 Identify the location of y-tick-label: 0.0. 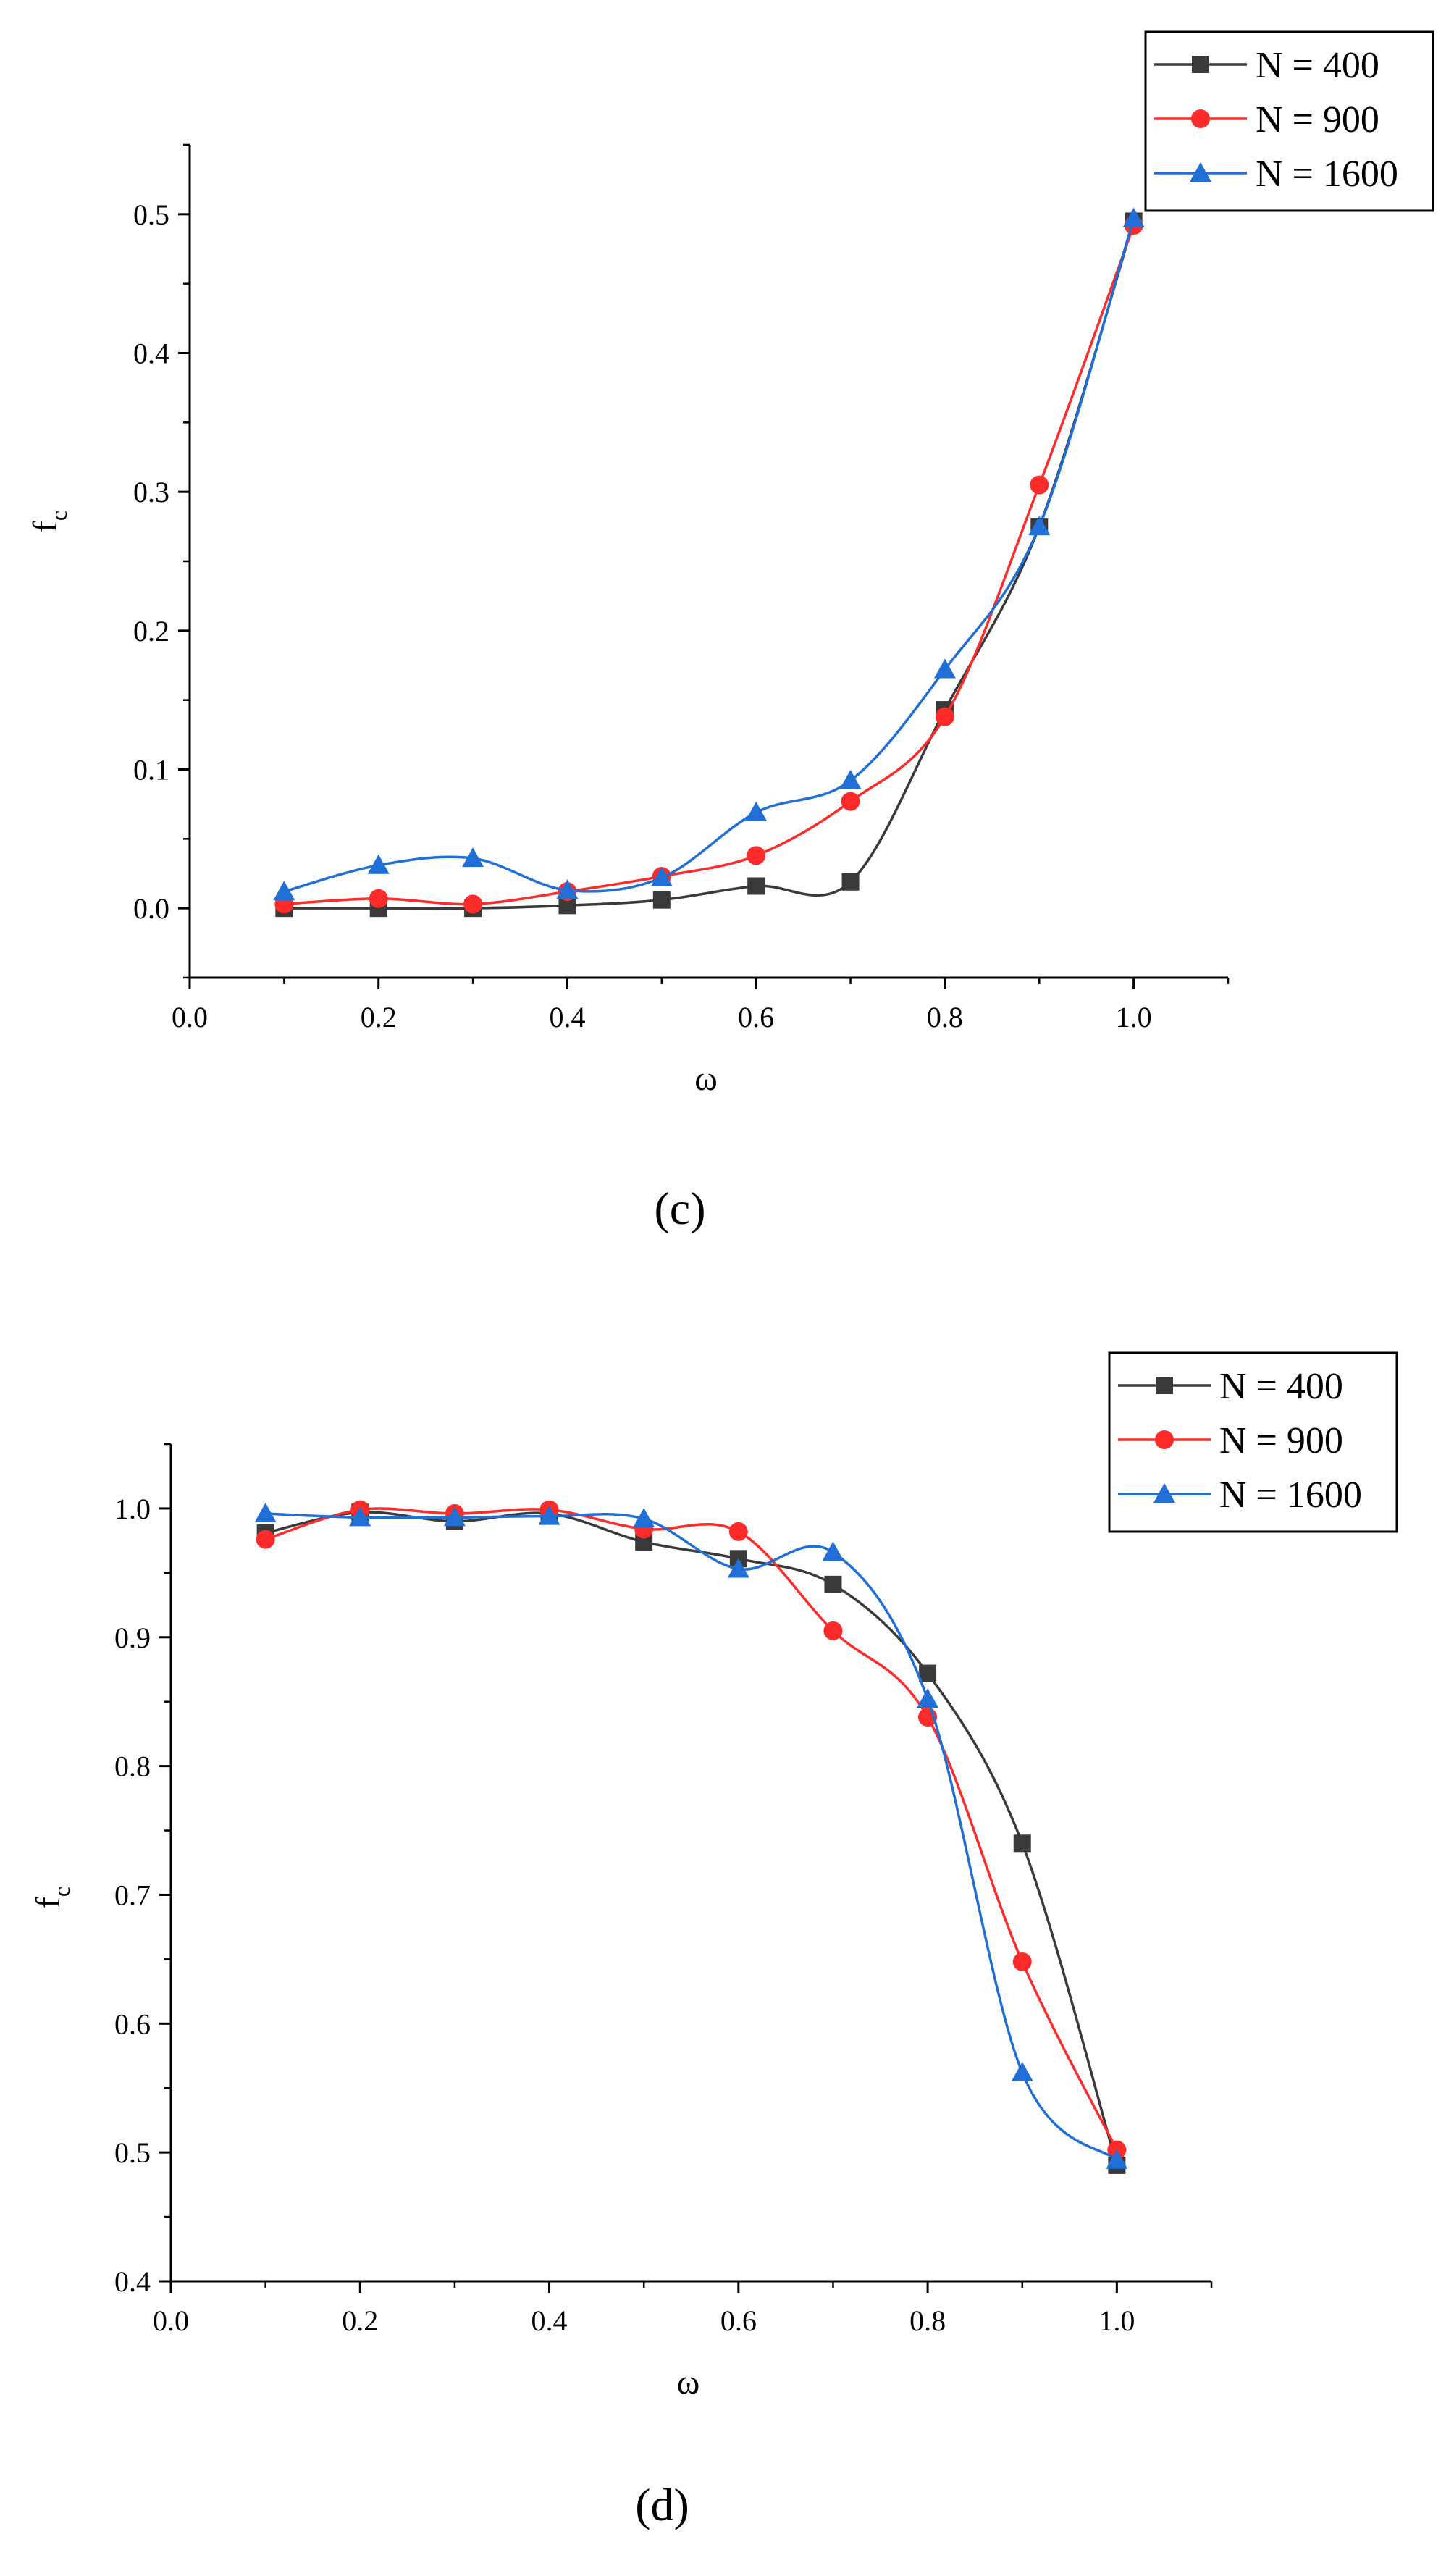
(151, 908).